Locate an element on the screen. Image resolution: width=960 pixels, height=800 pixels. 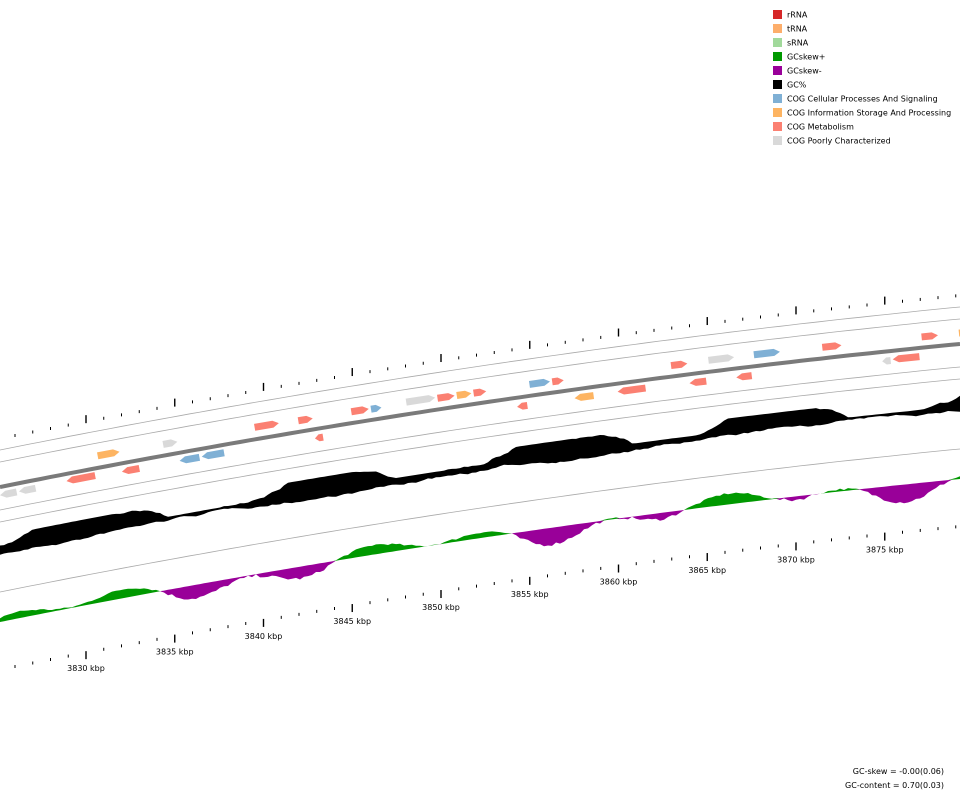
legend-item: COG Metabolism is located at coordinates (813, 127).